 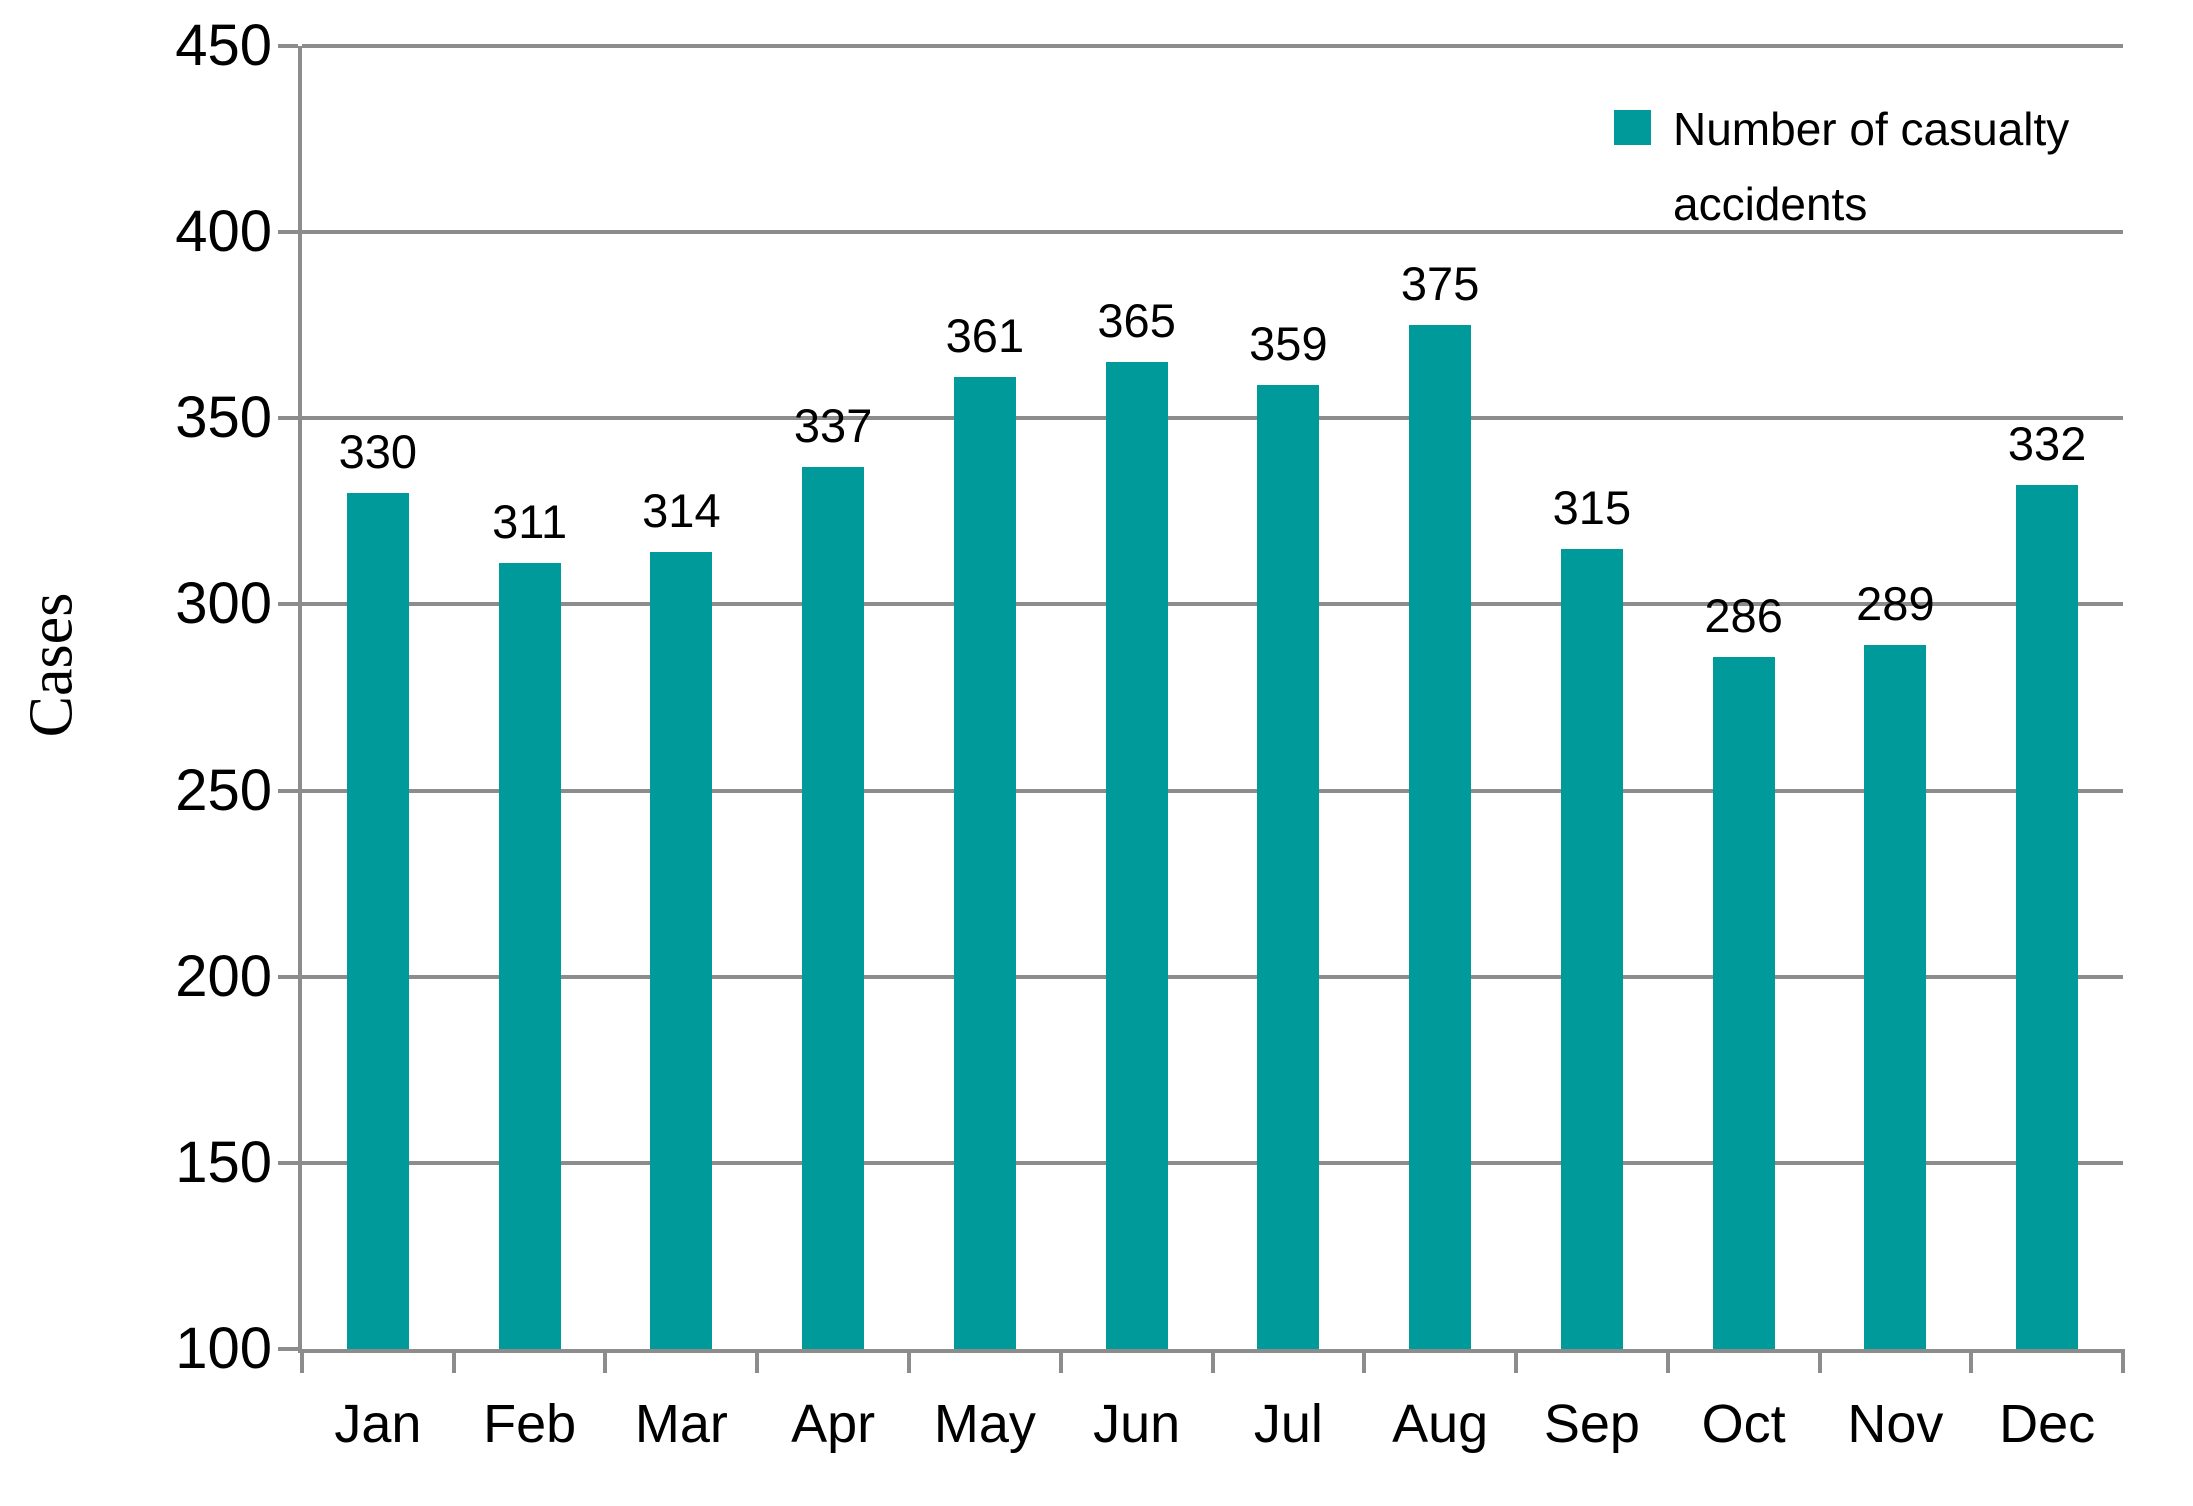 I want to click on x-axis-label-mar: Mar, so click(x=681, y=1424).